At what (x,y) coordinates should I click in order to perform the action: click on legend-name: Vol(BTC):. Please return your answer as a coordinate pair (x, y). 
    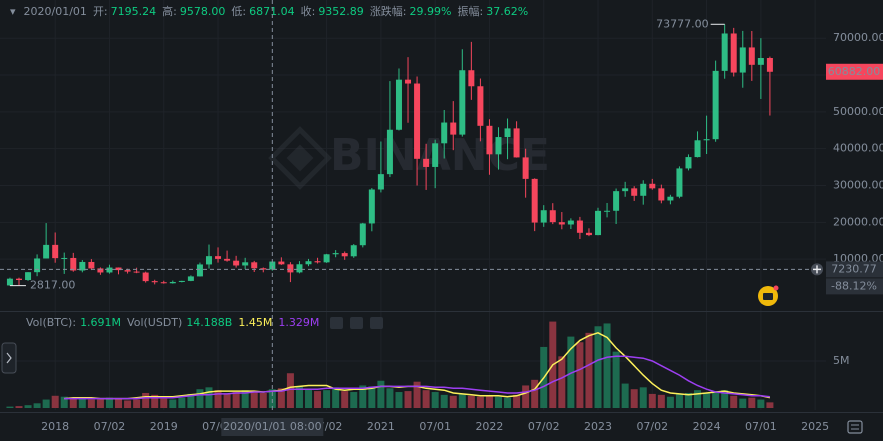
    Looking at the image, I should click on (51, 322).